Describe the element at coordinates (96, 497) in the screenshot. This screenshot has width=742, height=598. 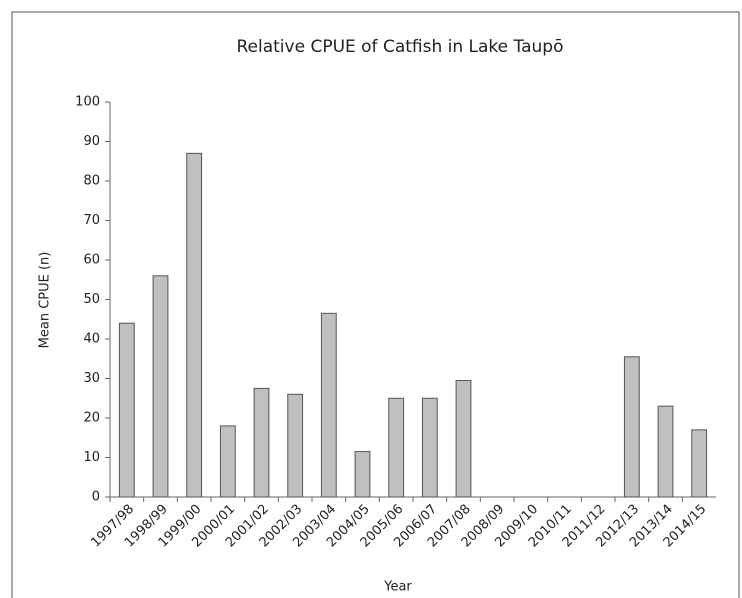
I see `y-tick-label: 0` at that location.